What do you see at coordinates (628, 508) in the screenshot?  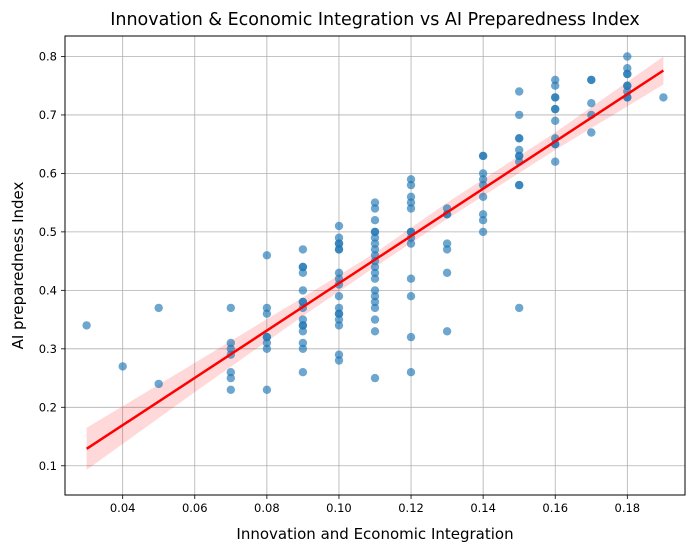 I see `x-tick-label: 0.18` at bounding box center [628, 508].